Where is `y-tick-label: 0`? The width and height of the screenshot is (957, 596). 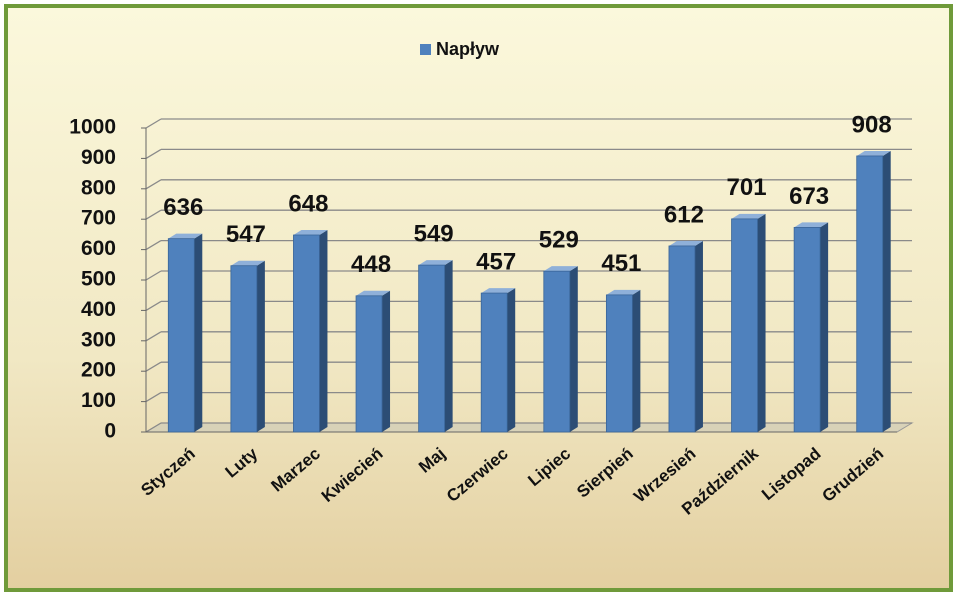
y-tick-label: 0 is located at coordinates (110, 431).